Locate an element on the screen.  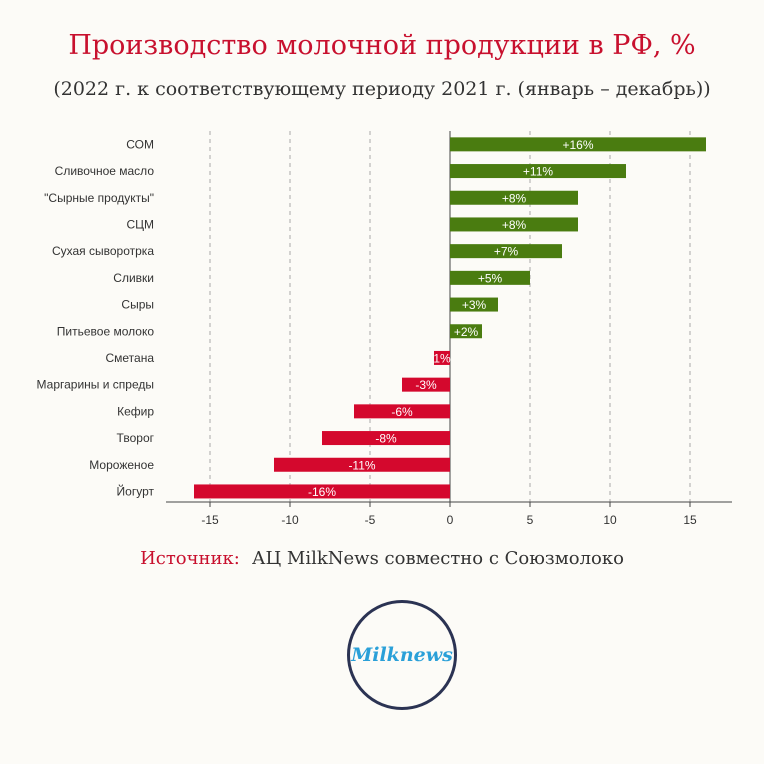
data-label: -6% is located at coordinates (402, 412).